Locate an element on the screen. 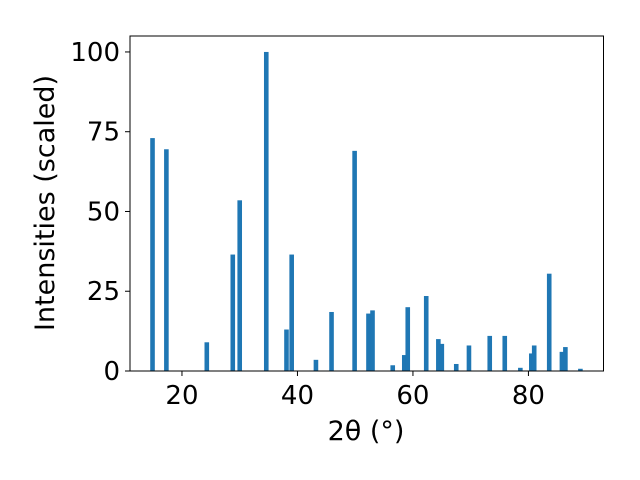 The height and width of the screenshot is (480, 640). x-tick-label: 60 is located at coordinates (412, 396).